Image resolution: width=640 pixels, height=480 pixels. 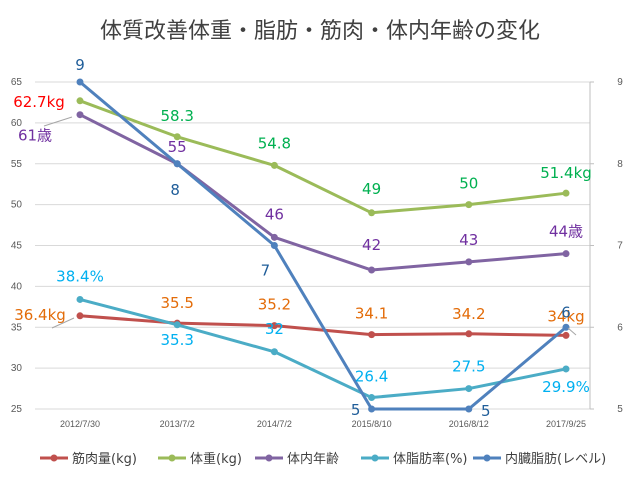 What do you see at coordinates (80, 65) in the screenshot?
I see `data-label: 9` at bounding box center [80, 65].